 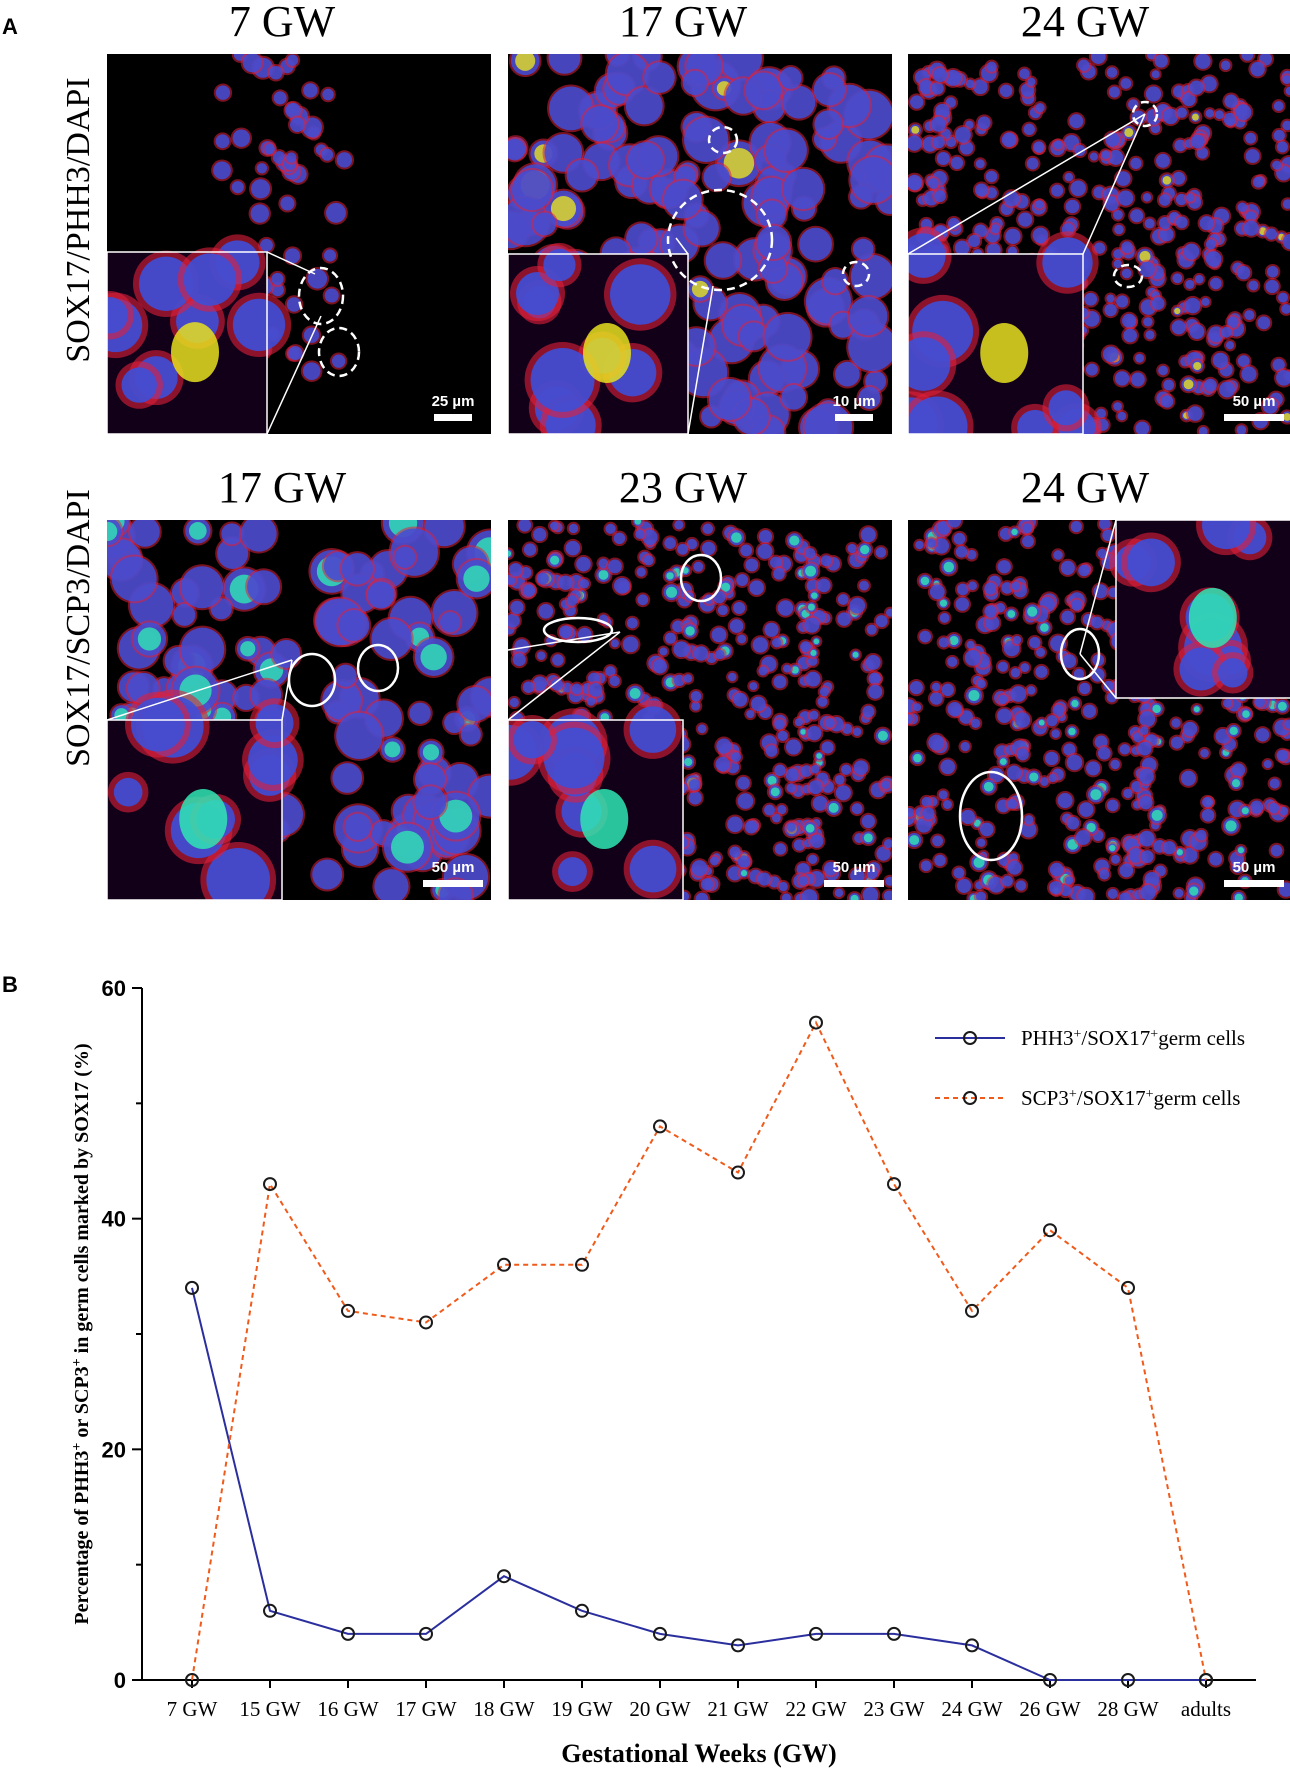 What do you see at coordinates (114, 1219) in the screenshot?
I see `y-tick-label: 40` at bounding box center [114, 1219].